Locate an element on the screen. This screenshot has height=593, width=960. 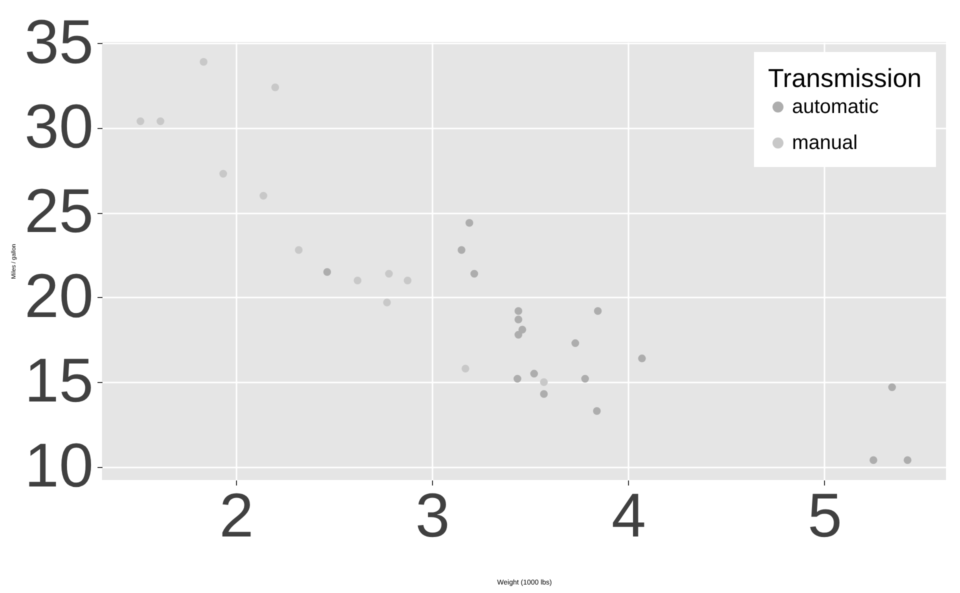
x-tick-label: 4 is located at coordinates (629, 516).